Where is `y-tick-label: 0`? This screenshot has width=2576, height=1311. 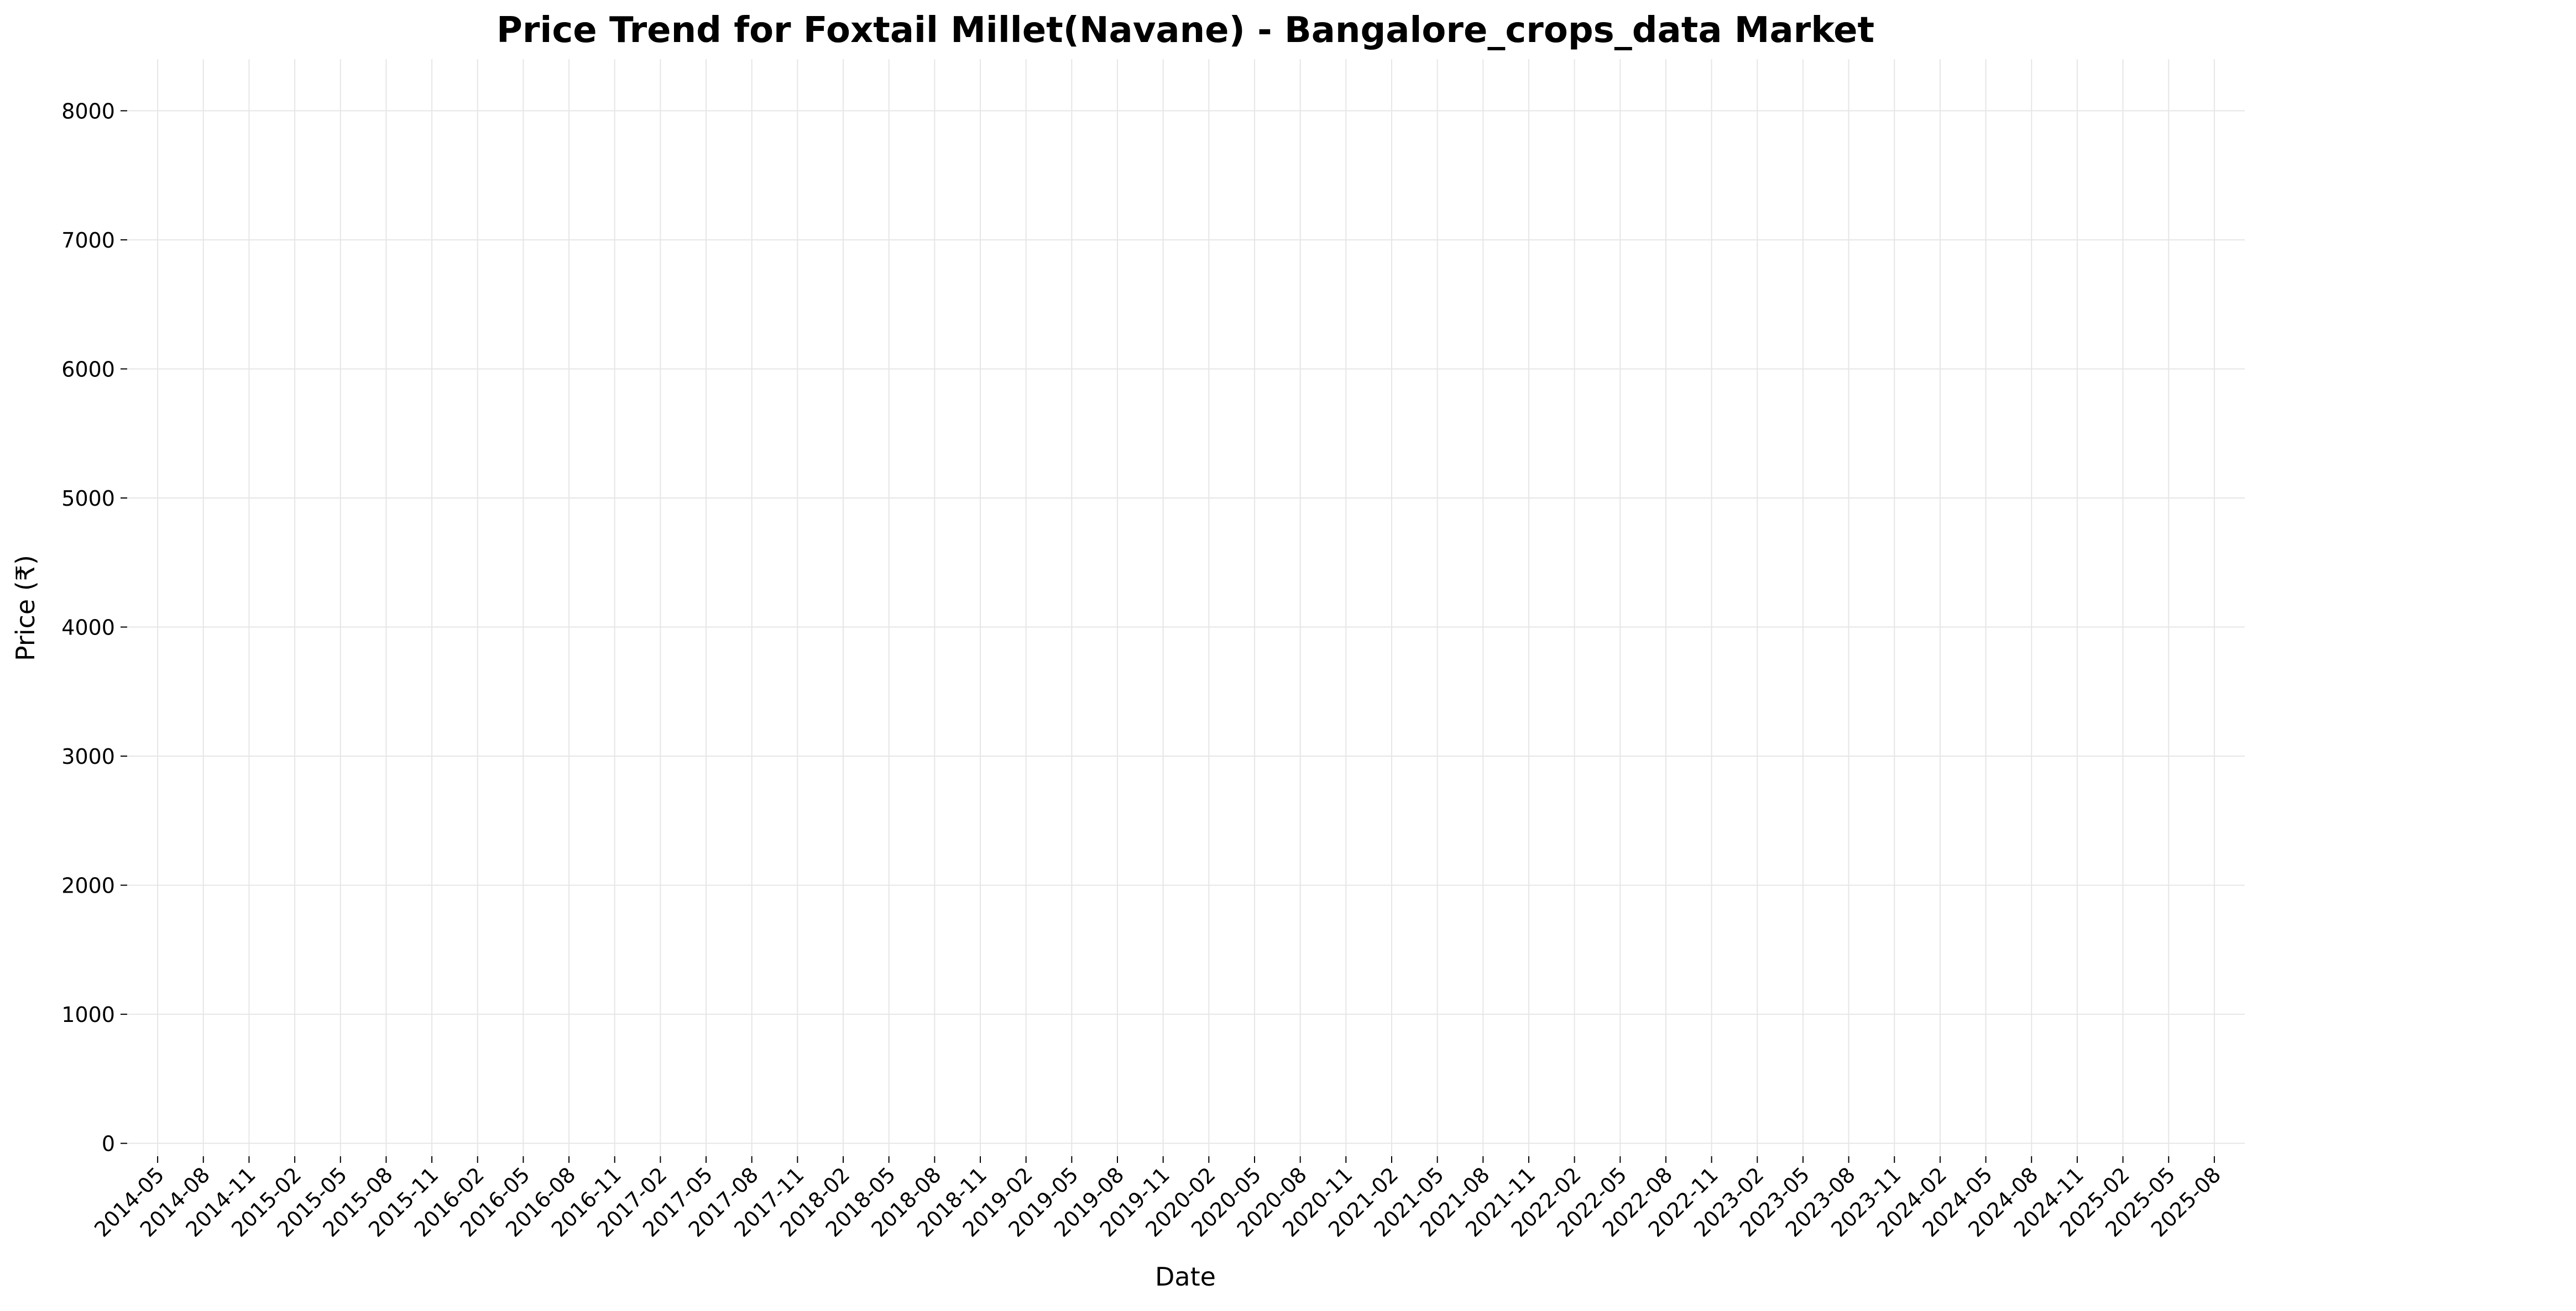 y-tick-label: 0 is located at coordinates (108, 1144).